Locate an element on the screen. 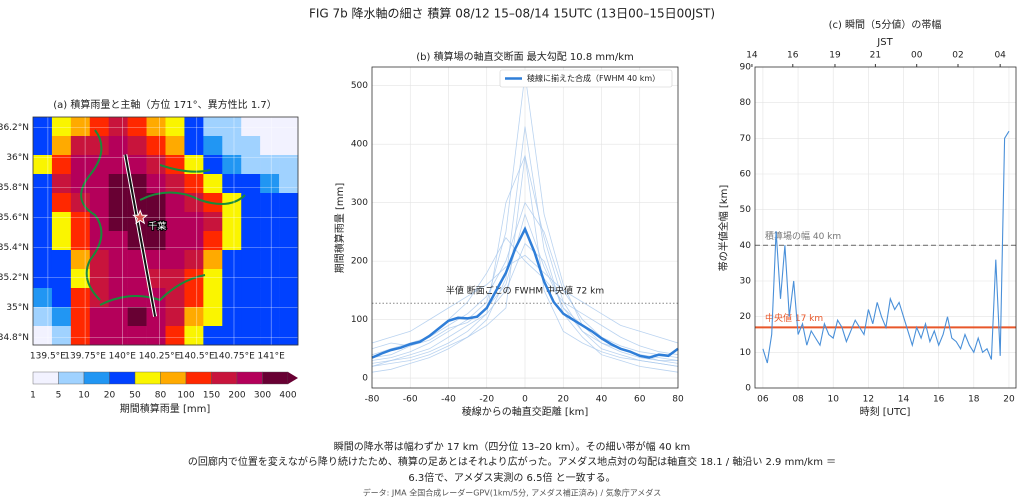  series-line is located at coordinates (886, 247).